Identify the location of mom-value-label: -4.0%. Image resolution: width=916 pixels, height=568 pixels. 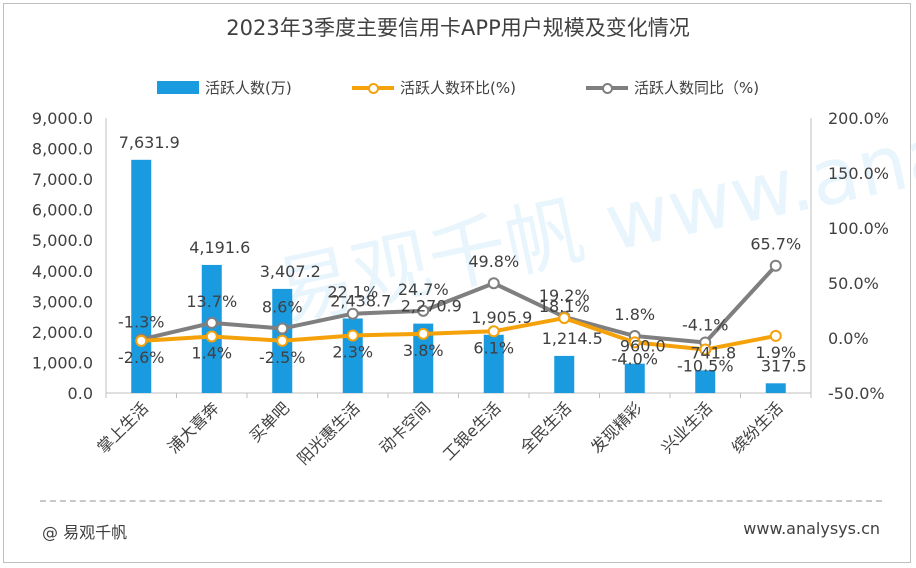
(635, 358).